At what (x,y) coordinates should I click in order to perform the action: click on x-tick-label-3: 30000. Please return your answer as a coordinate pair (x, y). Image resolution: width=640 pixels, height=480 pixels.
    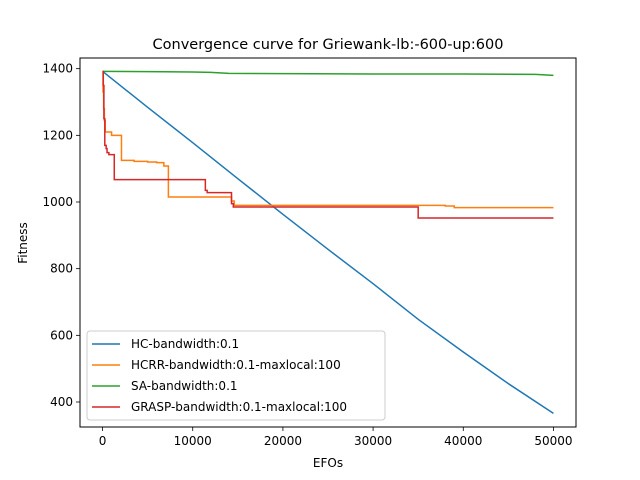
    Looking at the image, I should click on (373, 441).